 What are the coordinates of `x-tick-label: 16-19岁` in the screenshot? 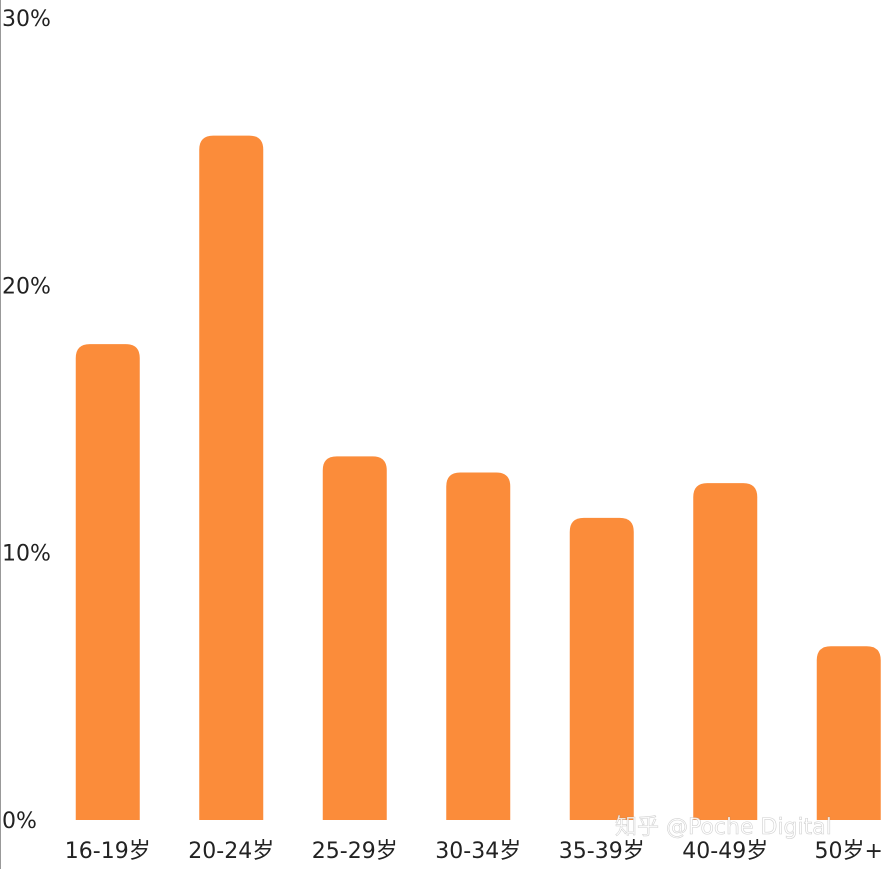 It's located at (108, 851).